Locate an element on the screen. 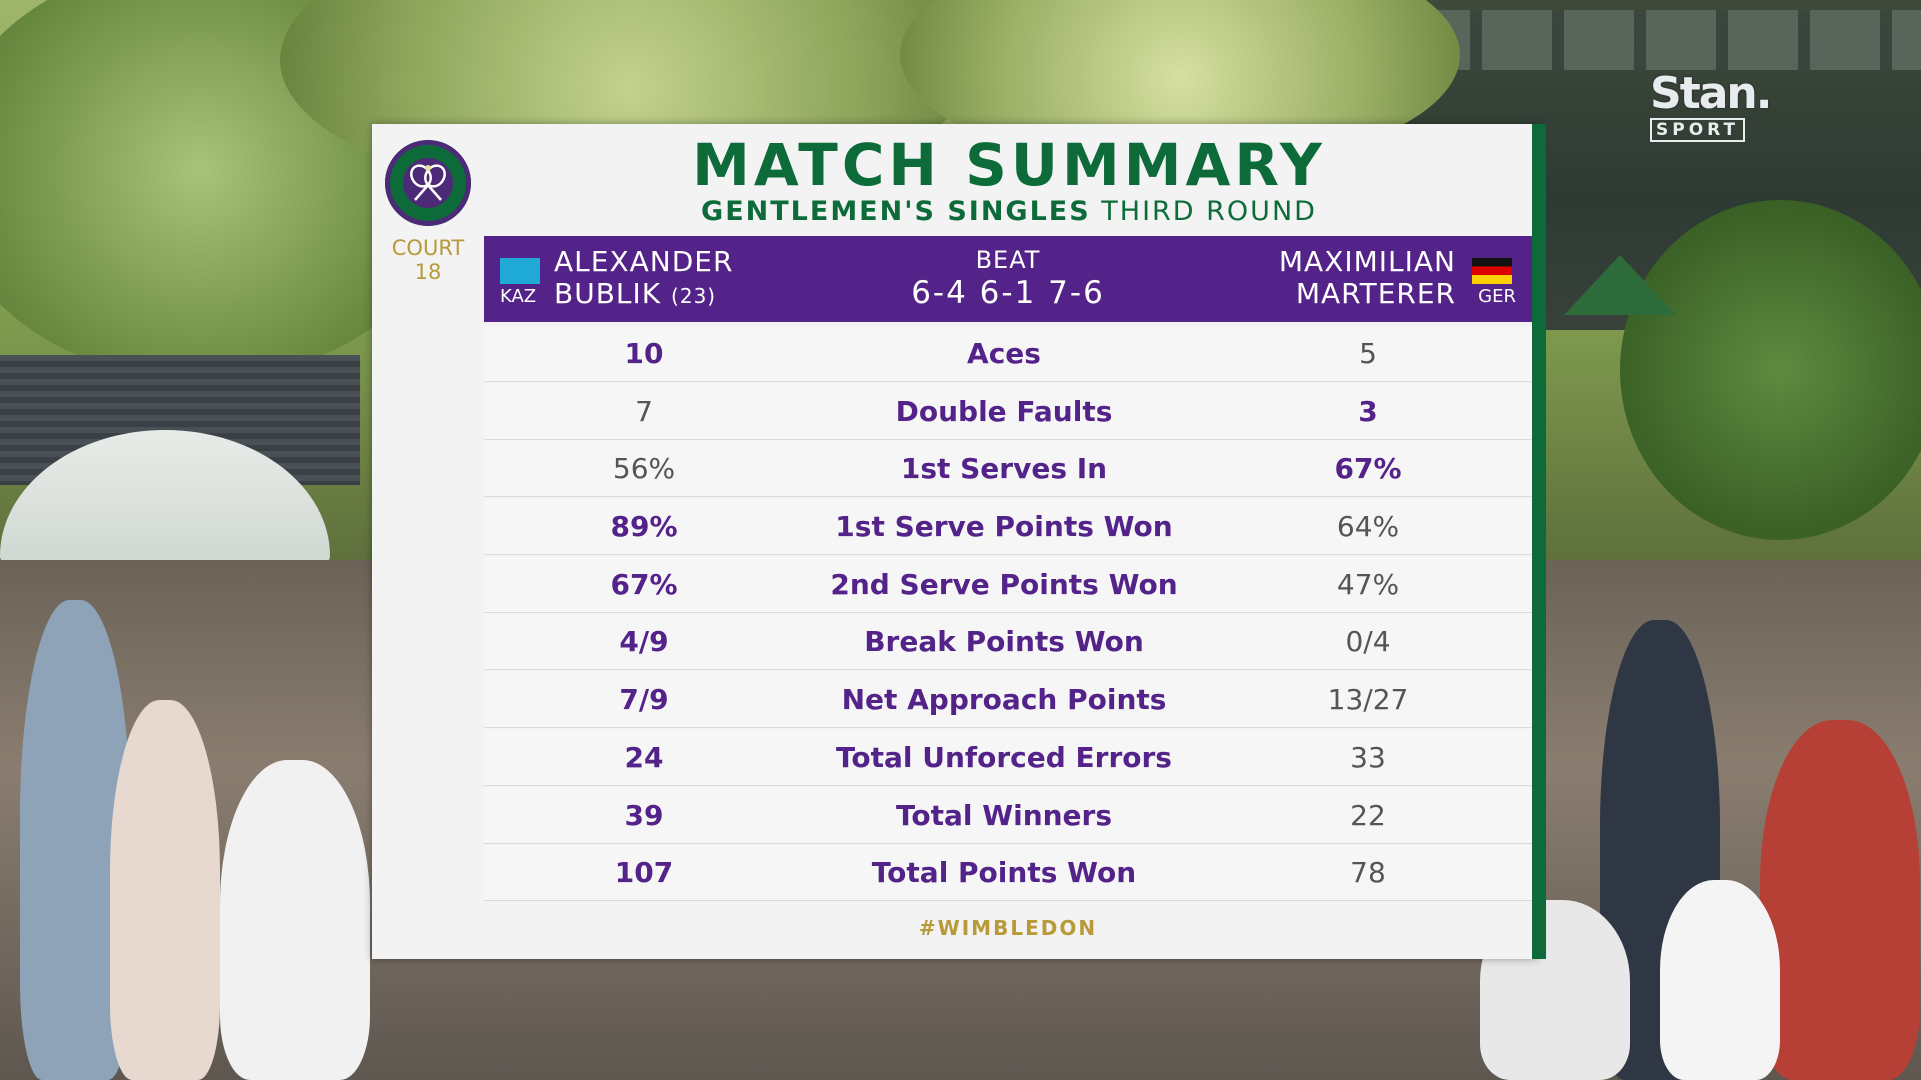 This screenshot has height=1080, width=1921. stat-label: Total Points Won is located at coordinates (1004, 873).